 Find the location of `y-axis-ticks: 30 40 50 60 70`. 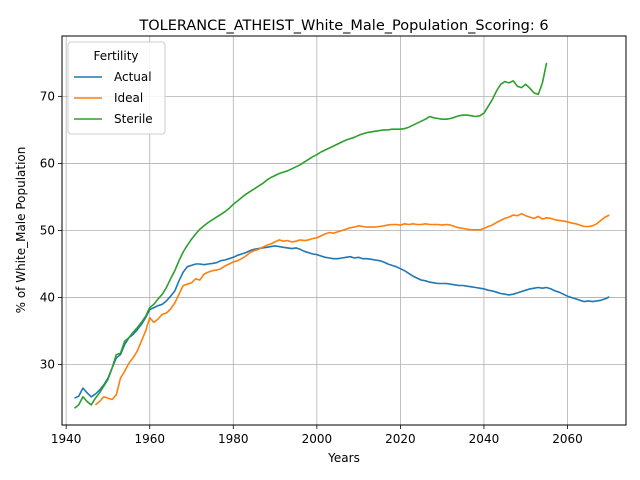

y-axis-ticks: 30 40 50 60 70 is located at coordinates (51, 230).